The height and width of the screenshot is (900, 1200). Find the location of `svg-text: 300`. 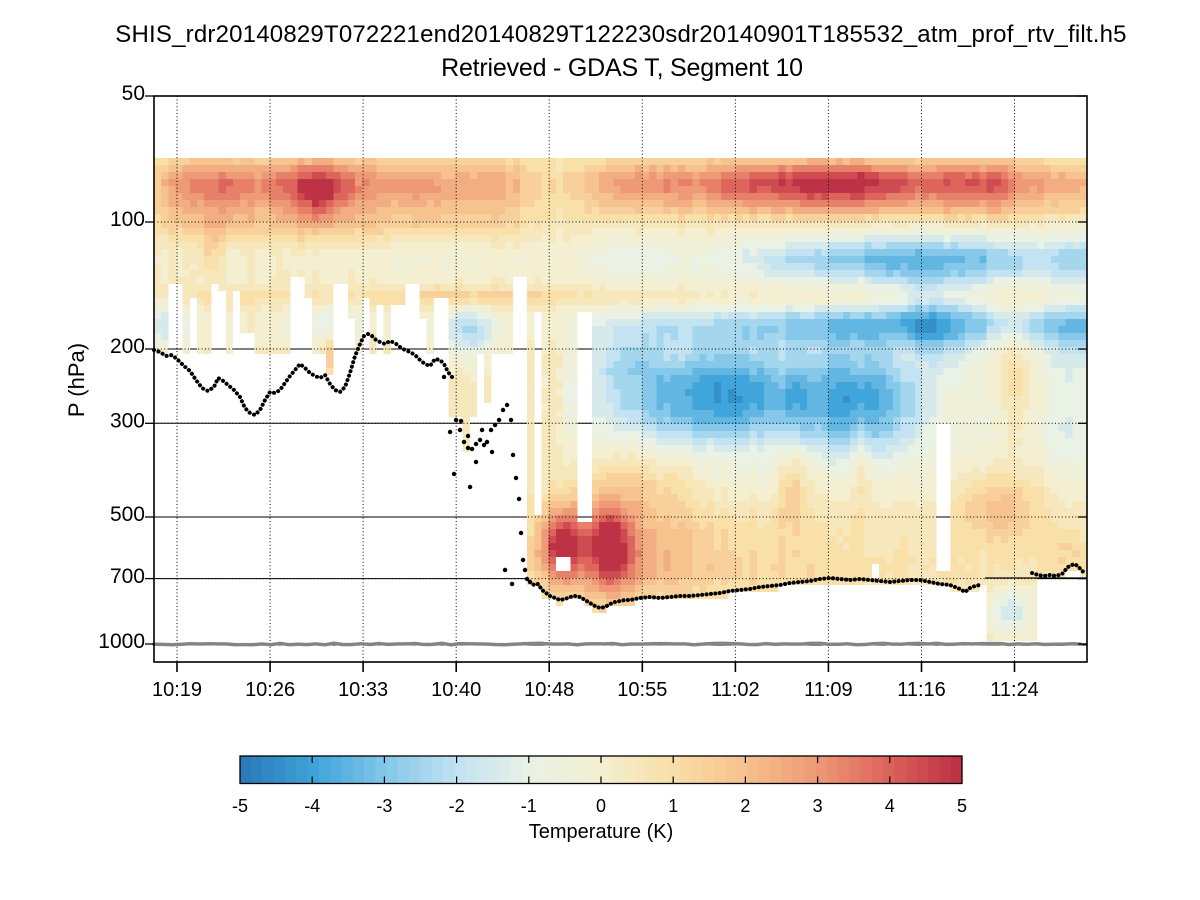

svg-text: 300 is located at coordinates (127, 421).